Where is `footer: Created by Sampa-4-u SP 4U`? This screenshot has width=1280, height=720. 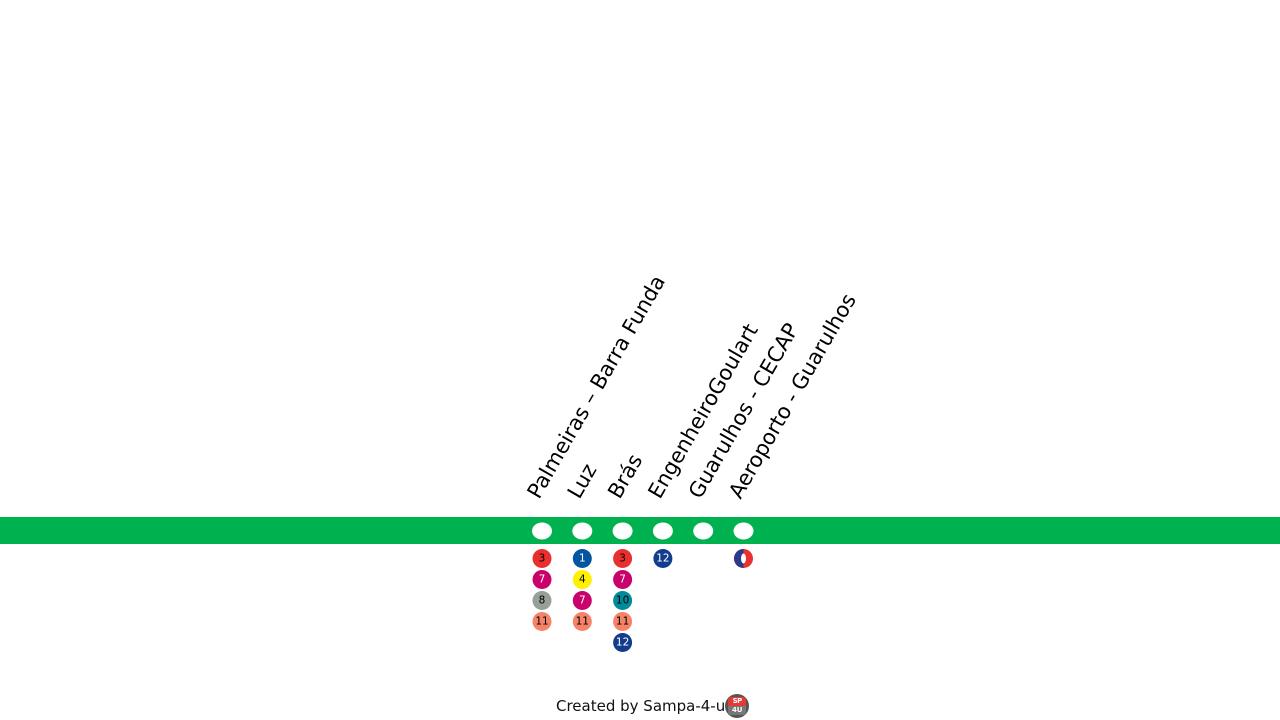 footer: Created by Sampa-4-u SP 4U is located at coordinates (653, 706).